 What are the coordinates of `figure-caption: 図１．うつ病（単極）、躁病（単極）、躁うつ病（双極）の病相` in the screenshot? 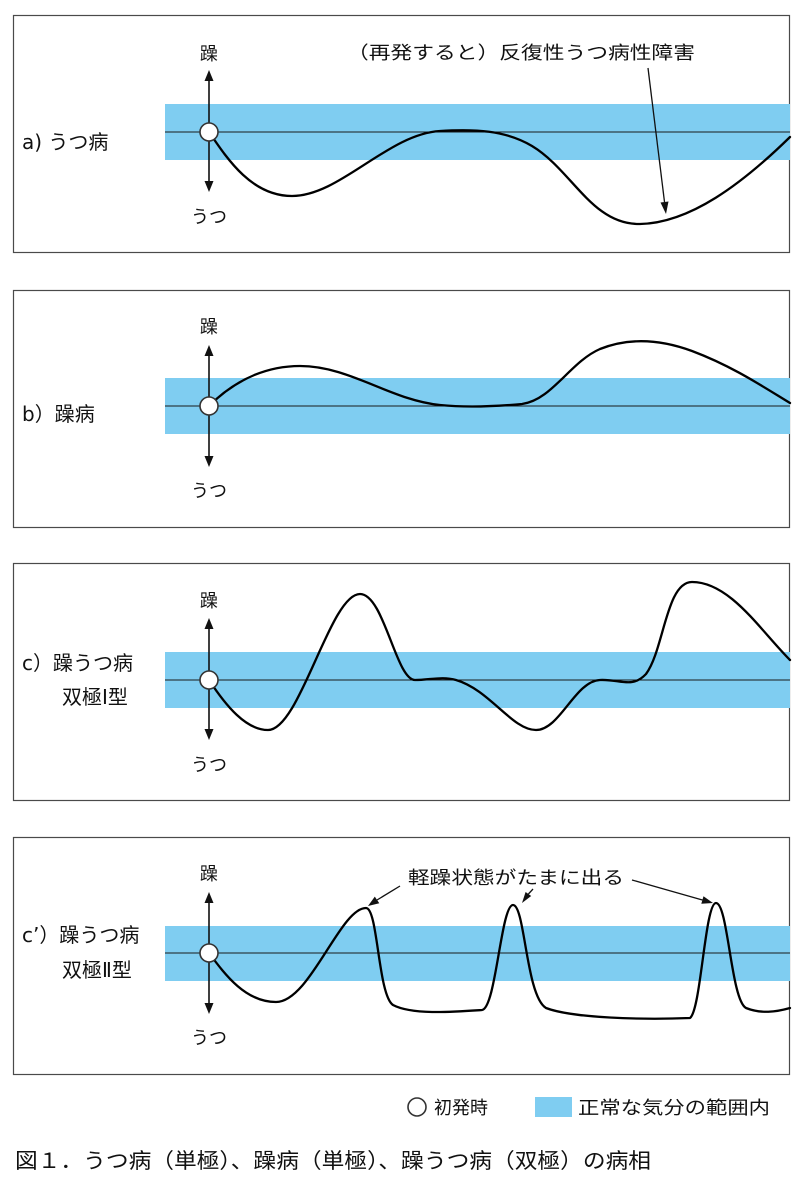 It's located at (333, 1161).